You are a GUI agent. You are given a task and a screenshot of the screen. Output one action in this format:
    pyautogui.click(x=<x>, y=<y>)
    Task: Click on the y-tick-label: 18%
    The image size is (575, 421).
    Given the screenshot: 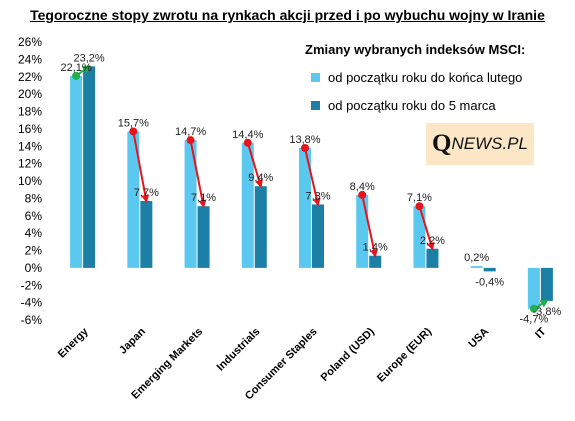 What is the action you would take?
    pyautogui.click(x=30, y=112)
    